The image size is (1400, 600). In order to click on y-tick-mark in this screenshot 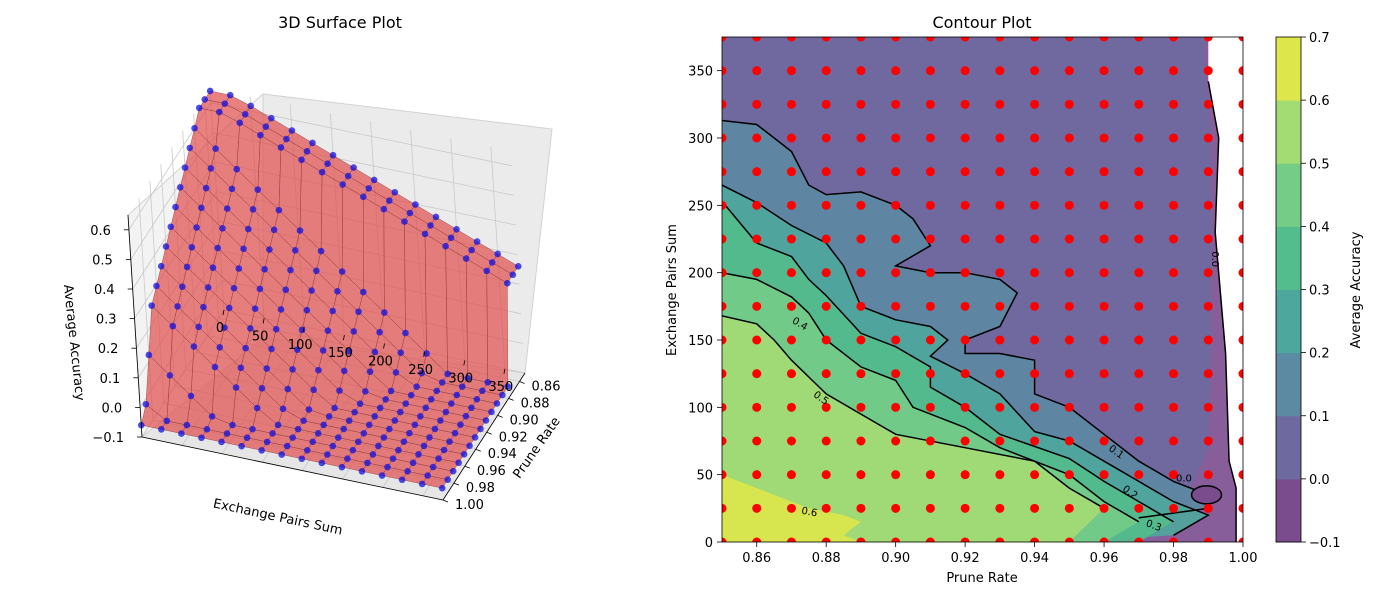, I will do `click(489, 433)`.